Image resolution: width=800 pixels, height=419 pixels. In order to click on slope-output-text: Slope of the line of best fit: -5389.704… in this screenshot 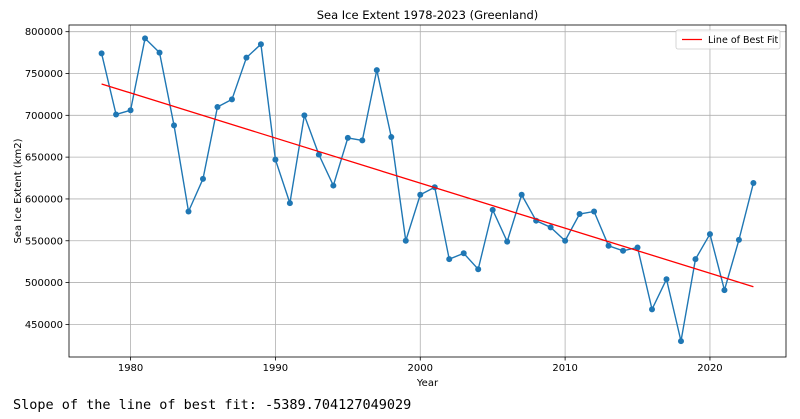, I will do `click(212, 405)`.